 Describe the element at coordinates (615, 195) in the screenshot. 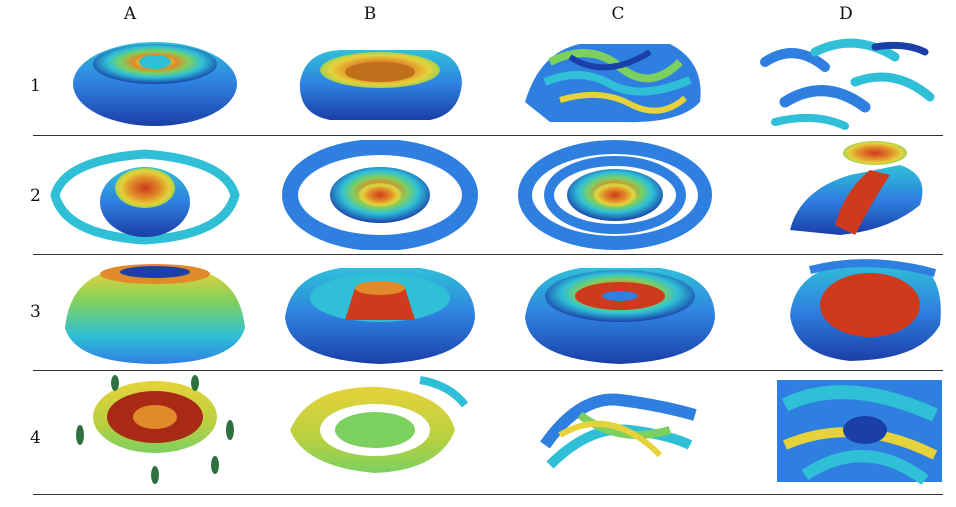

I see `panel-2c` at that location.